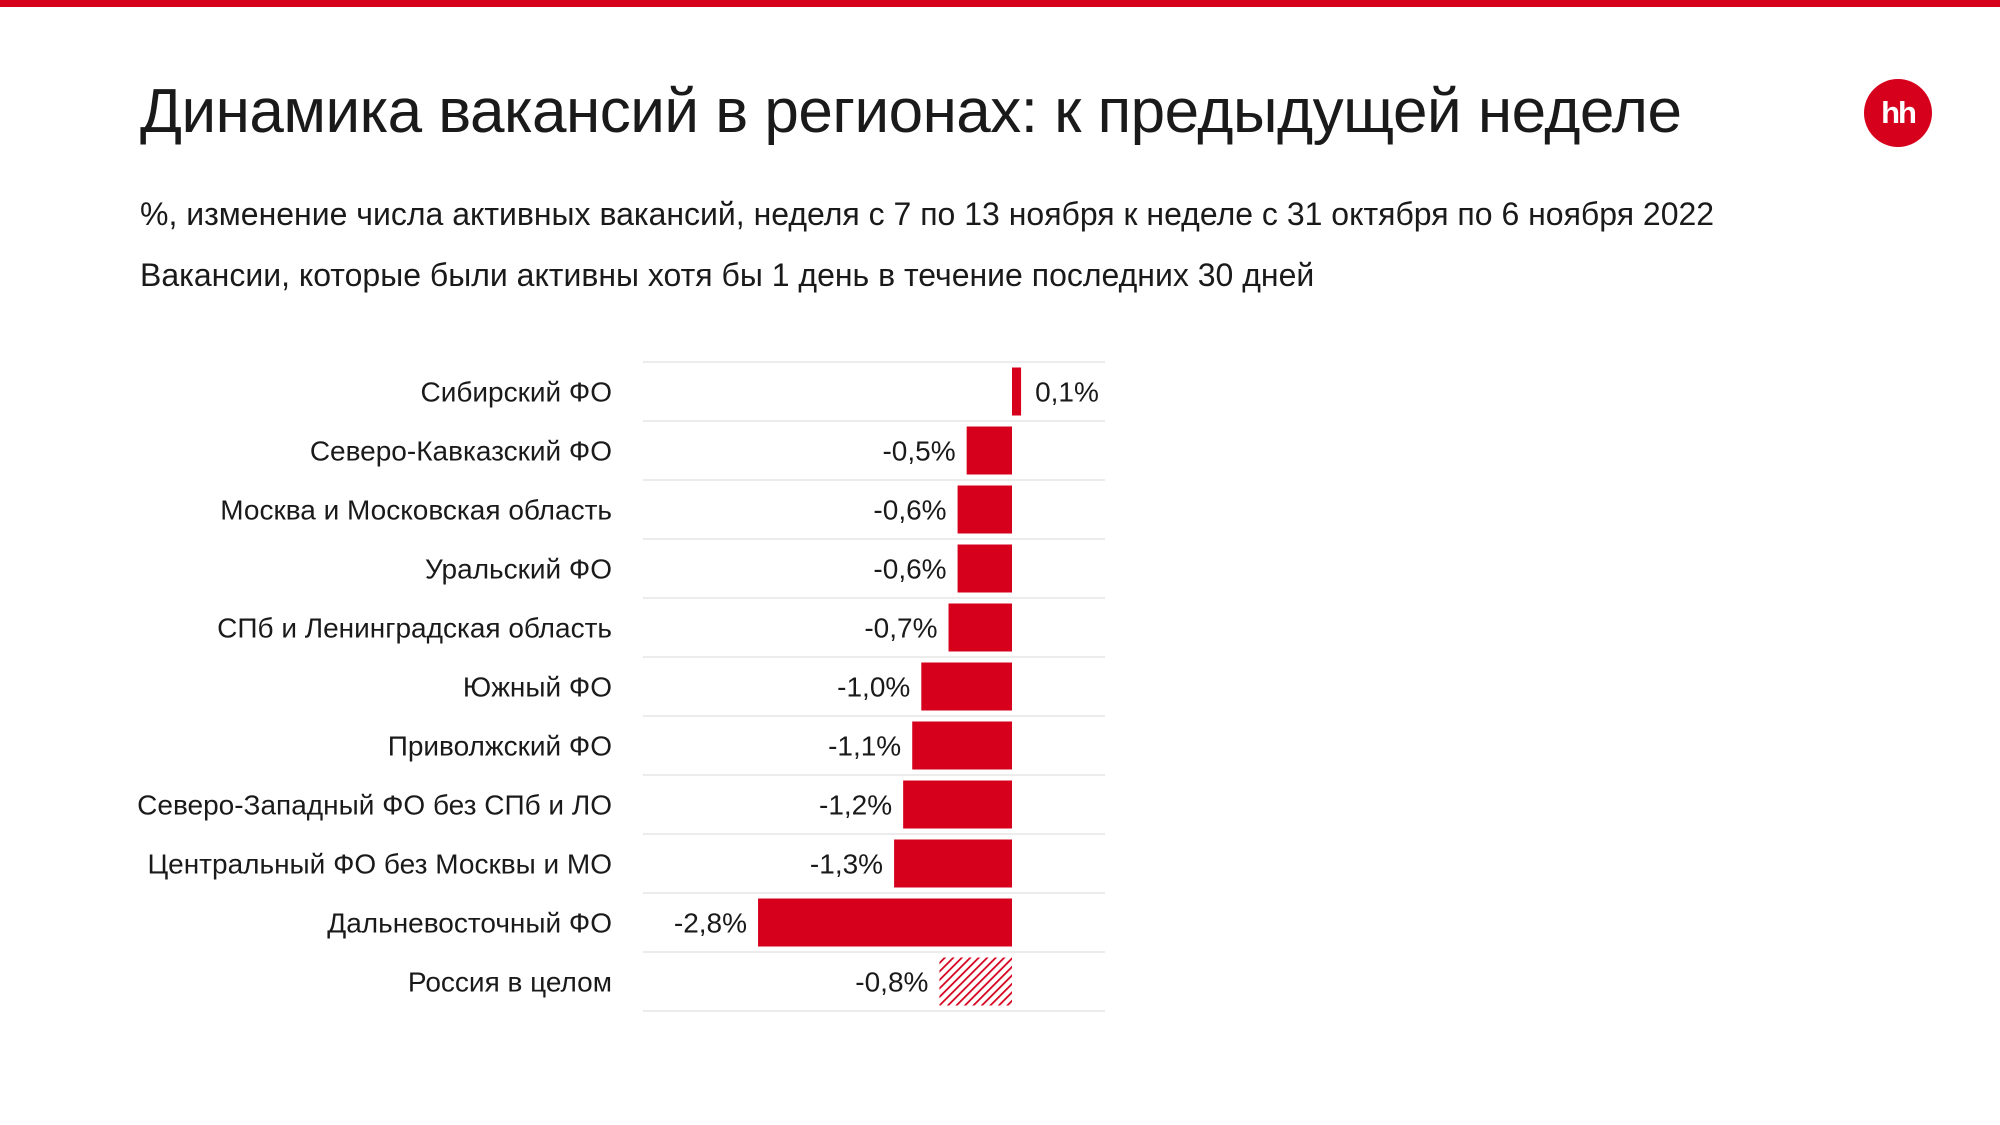 The width and height of the screenshot is (2000, 1125). Describe the element at coordinates (891, 982) in the screenshot. I see `value-label: -0,8%` at that location.